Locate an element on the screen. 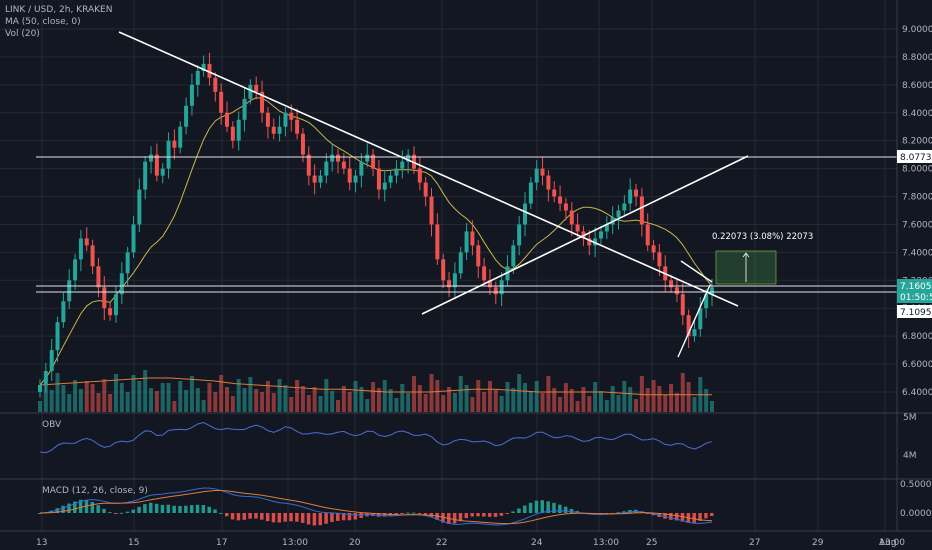  ma-legend: MA (50, close, 0) is located at coordinates (43, 22).